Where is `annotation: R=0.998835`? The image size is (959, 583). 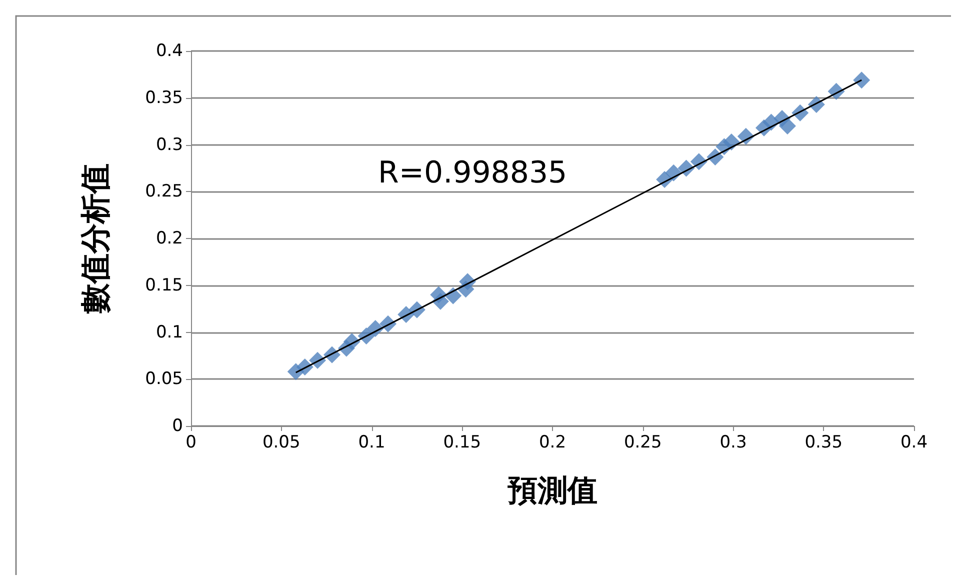
annotation: R=0.998835 is located at coordinates (473, 173).